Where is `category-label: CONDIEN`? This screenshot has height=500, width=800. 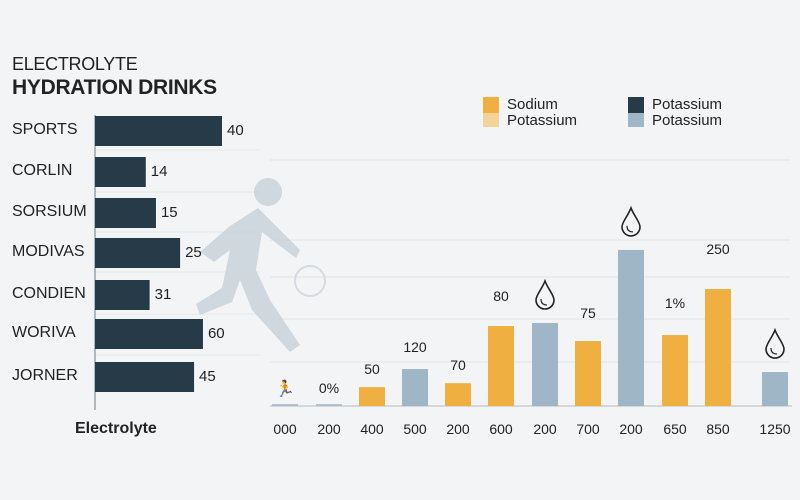 category-label: CONDIEN is located at coordinates (49, 293).